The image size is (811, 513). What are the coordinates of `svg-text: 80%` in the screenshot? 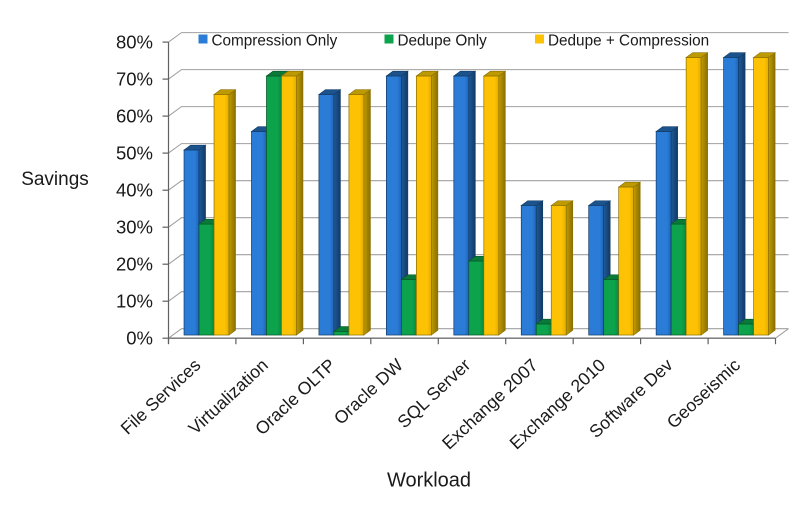 It's located at (134, 41).